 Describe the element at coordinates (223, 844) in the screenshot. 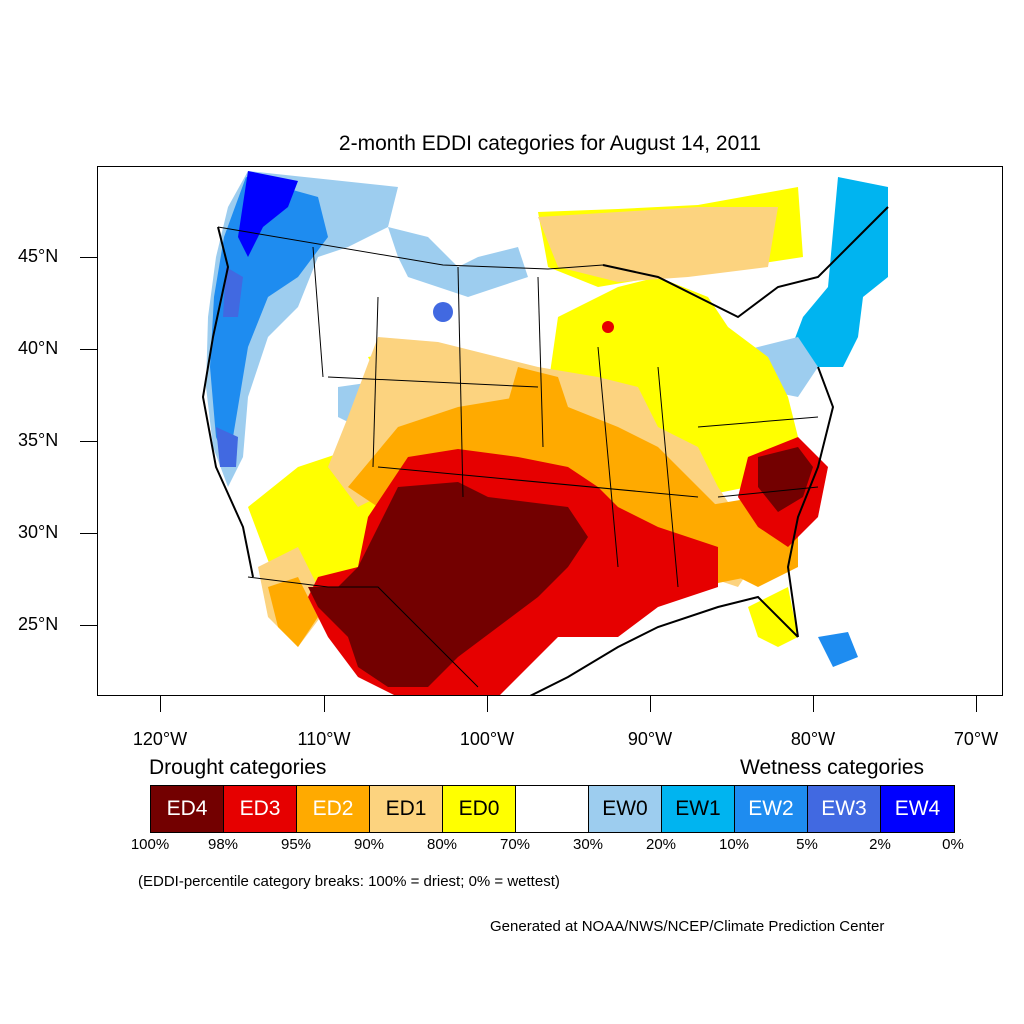

I see `legend-break-label: 98%` at that location.